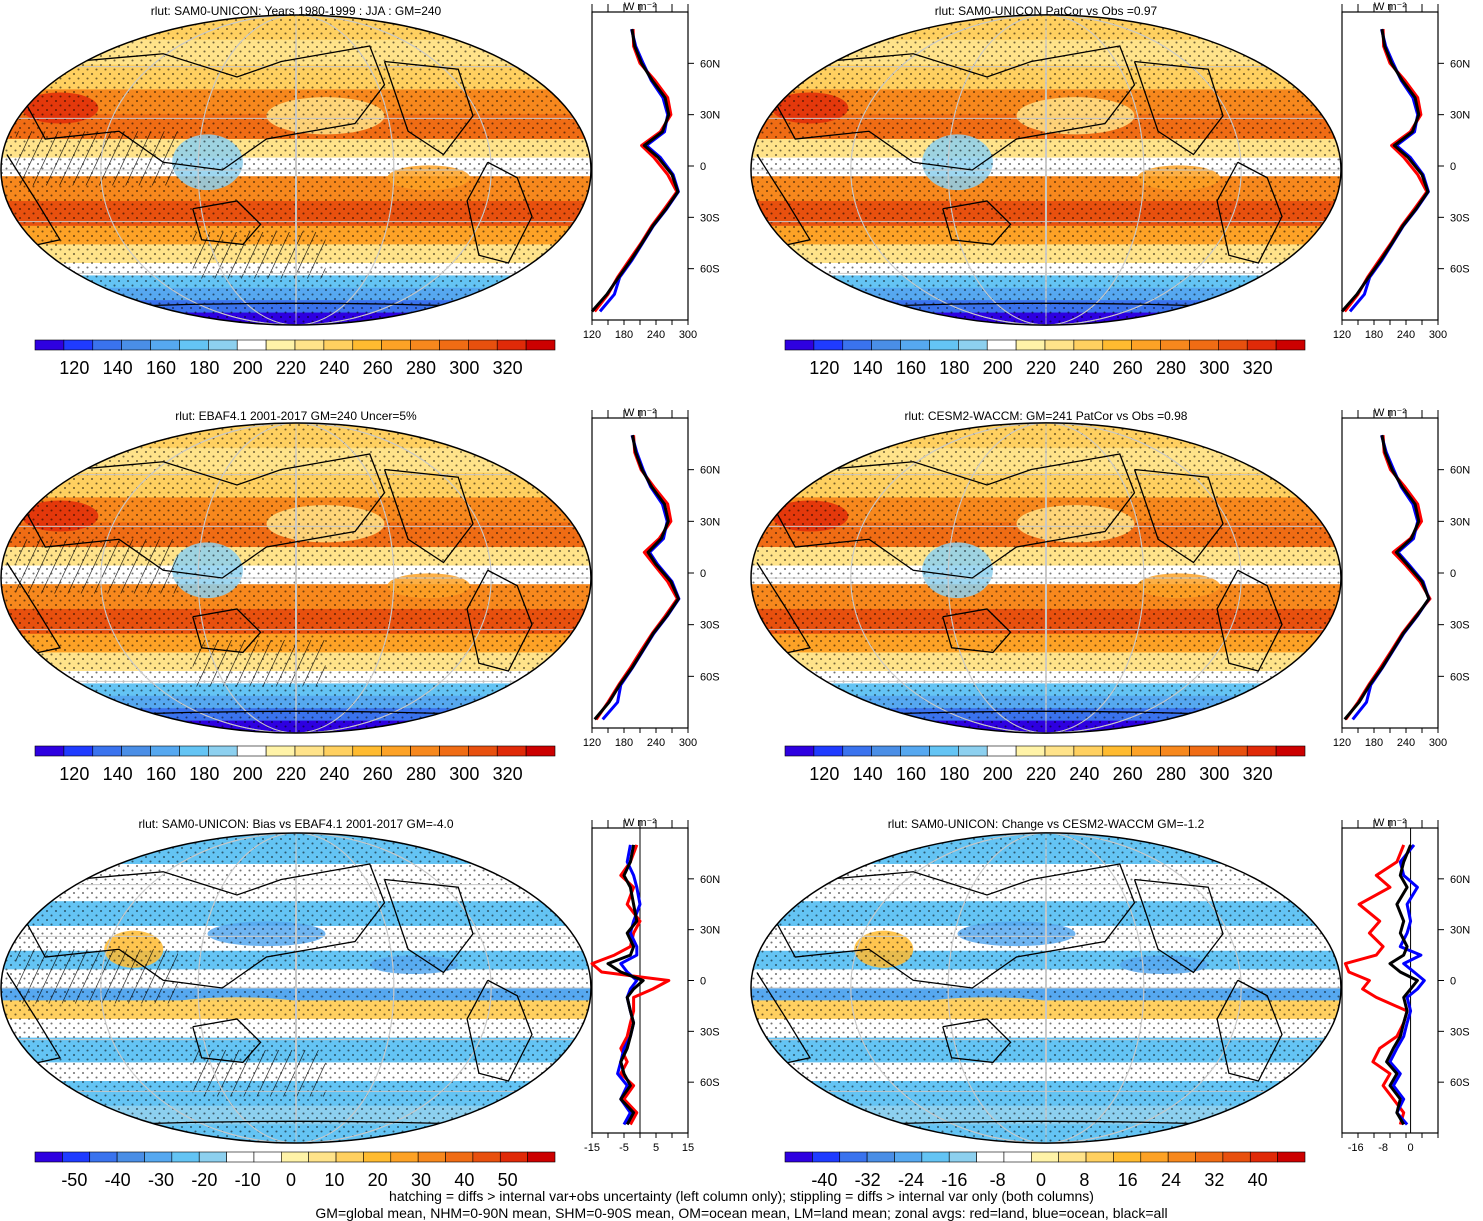 This screenshot has height=1221, width=1483. I want to click on zonal-x-tick-label: 5, so click(656, 1148).